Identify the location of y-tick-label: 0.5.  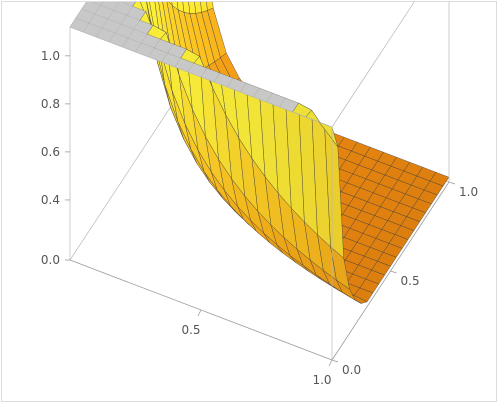
(410, 281).